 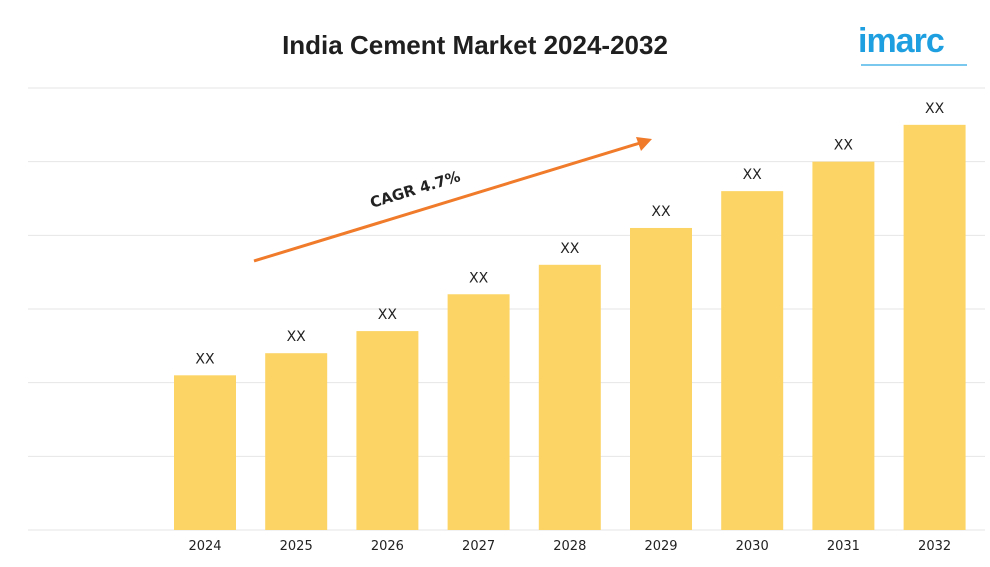 I want to click on x-tick-2027: 2027, so click(x=478, y=546).